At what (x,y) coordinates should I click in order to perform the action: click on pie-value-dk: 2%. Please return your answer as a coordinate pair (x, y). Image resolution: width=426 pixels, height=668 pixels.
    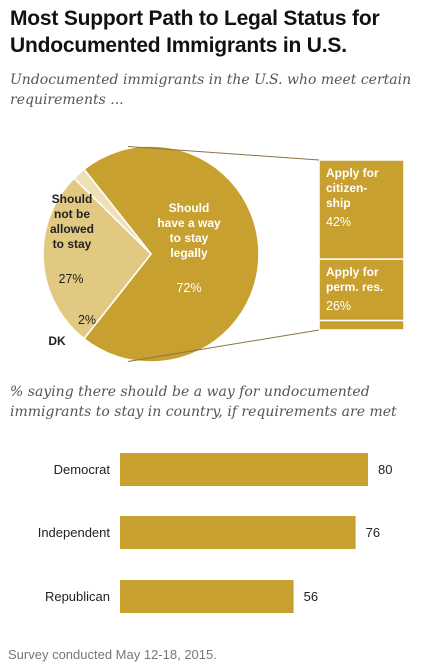
    Looking at the image, I should click on (87, 320).